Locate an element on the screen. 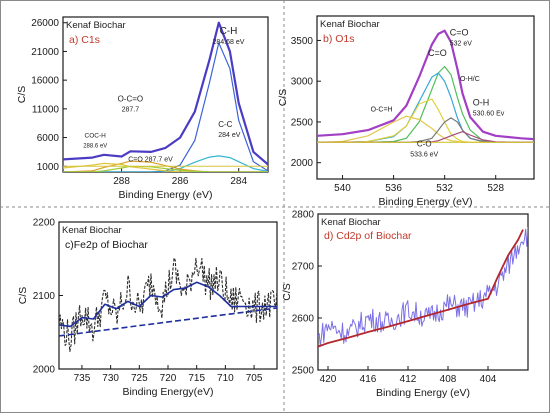 The image size is (550, 413). annotation-oh-line: O-H is located at coordinates (481, 103).